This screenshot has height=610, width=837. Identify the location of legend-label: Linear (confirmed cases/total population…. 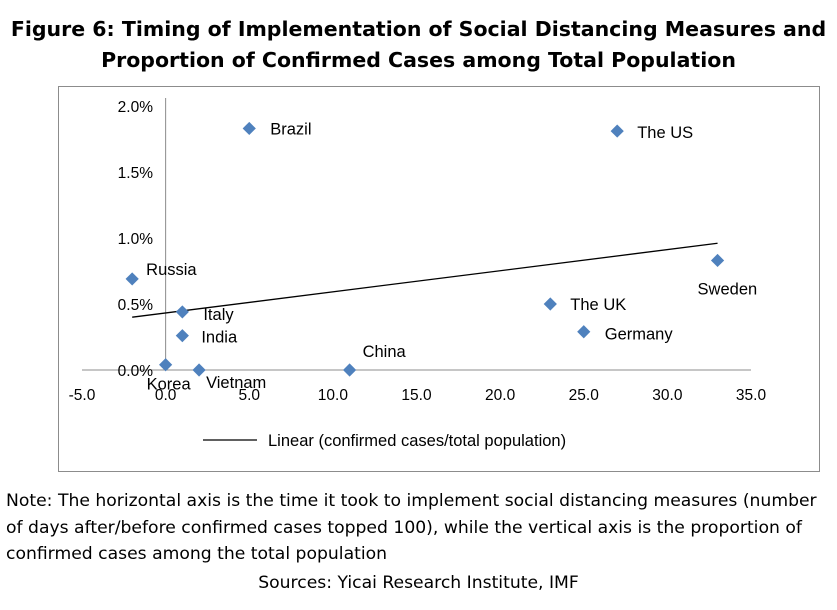
(417, 441).